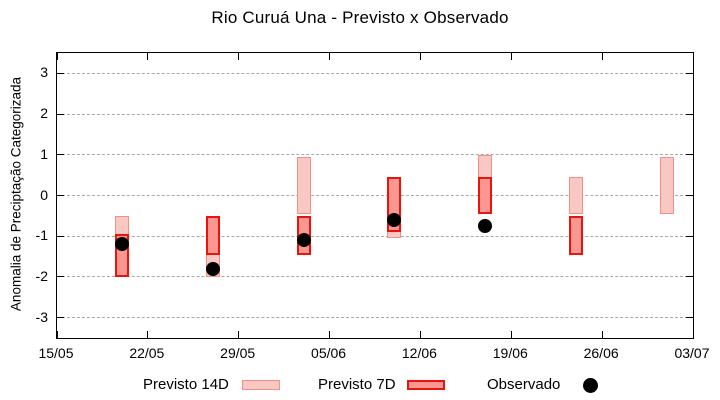 This screenshot has width=720, height=400. What do you see at coordinates (510, 353) in the screenshot?
I see `x-tick-label: 19/06` at bounding box center [510, 353].